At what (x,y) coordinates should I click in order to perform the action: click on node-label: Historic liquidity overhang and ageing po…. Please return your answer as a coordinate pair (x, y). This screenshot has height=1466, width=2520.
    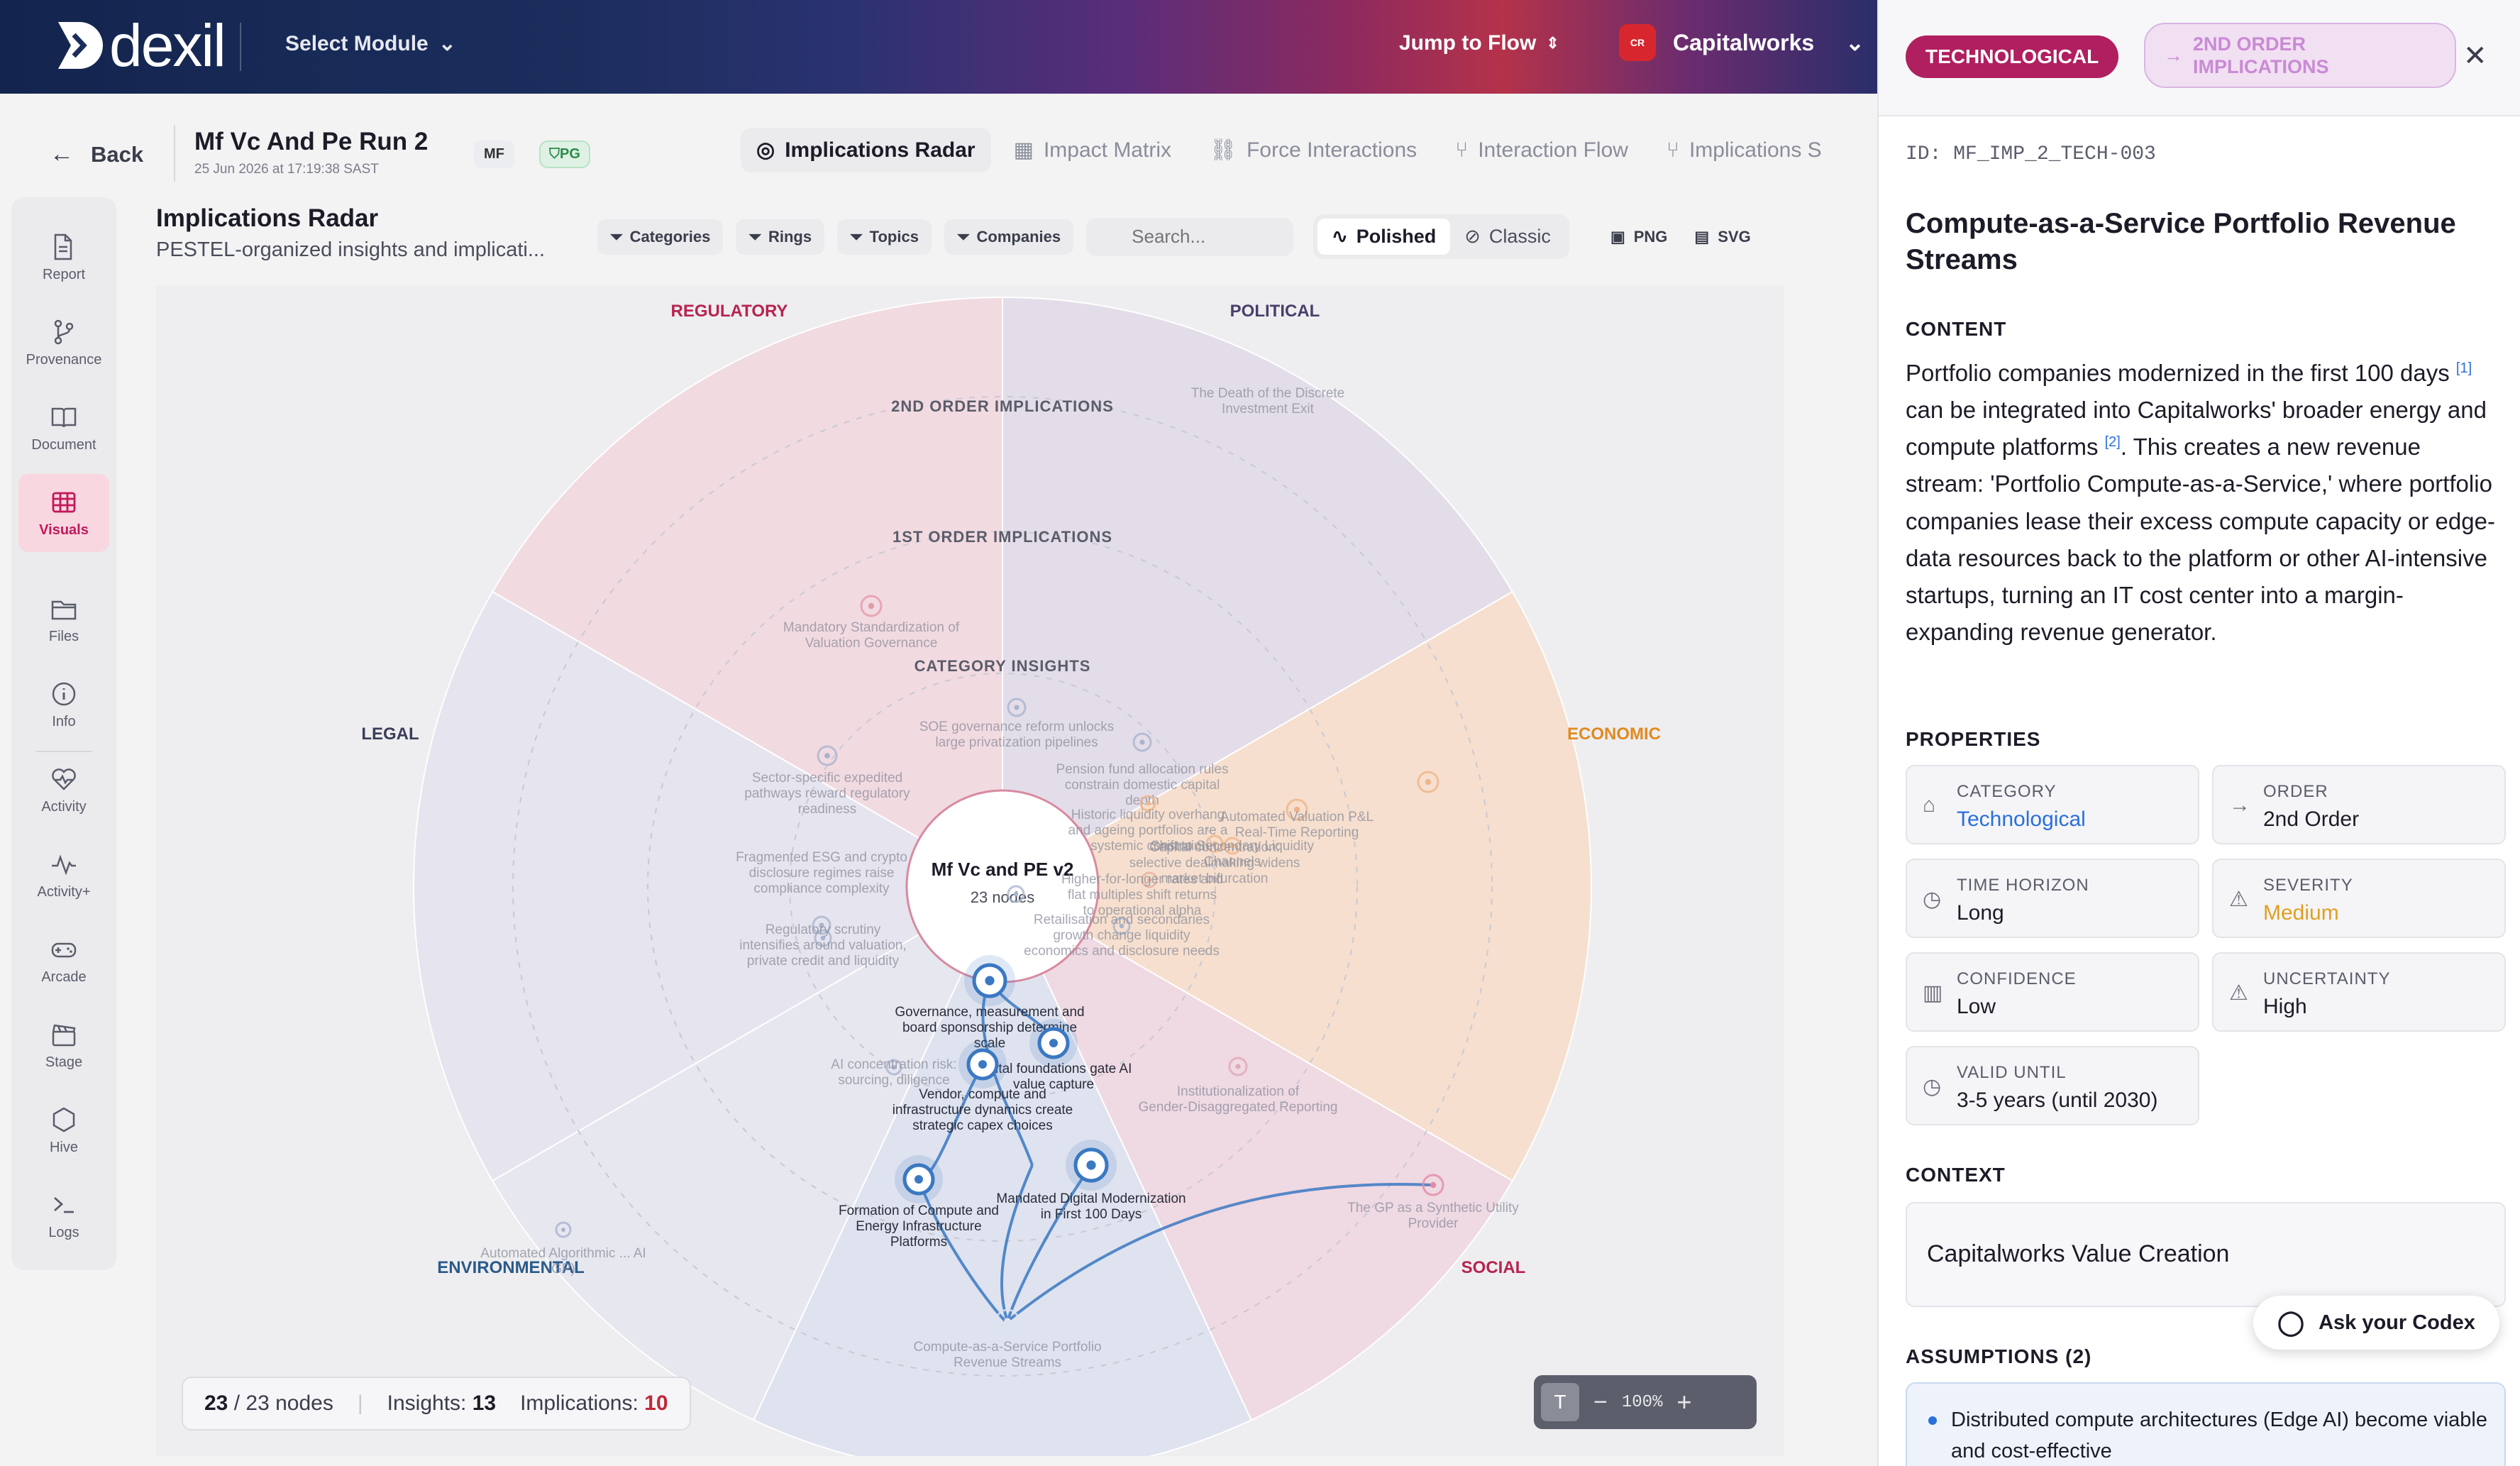
    Looking at the image, I should click on (1148, 831).